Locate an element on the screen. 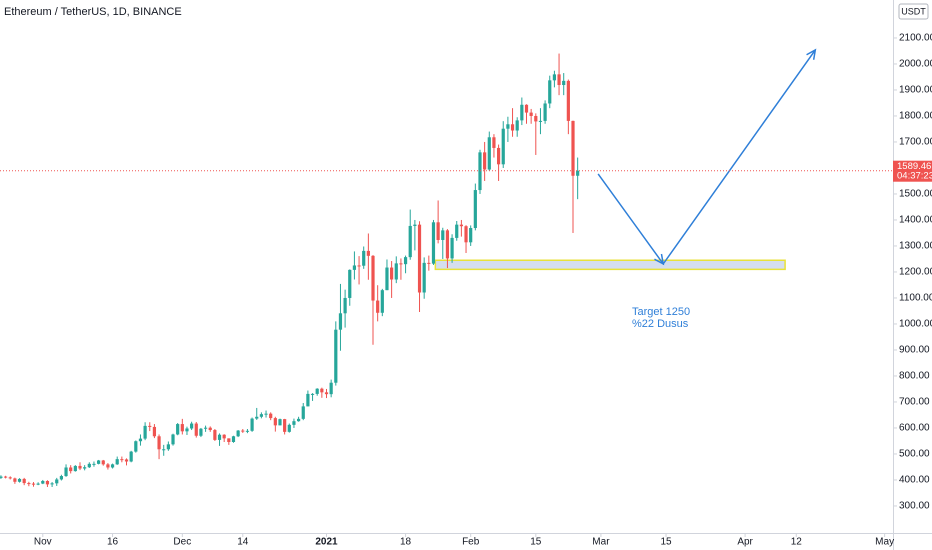 The image size is (932, 550). x-tick-label: Apr is located at coordinates (745, 542).